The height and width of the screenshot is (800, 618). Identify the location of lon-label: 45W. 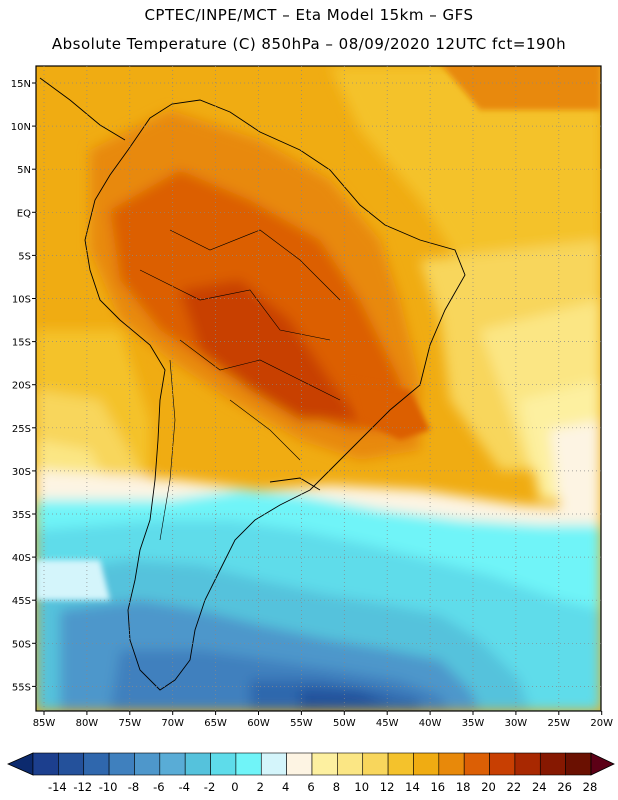
(387, 723).